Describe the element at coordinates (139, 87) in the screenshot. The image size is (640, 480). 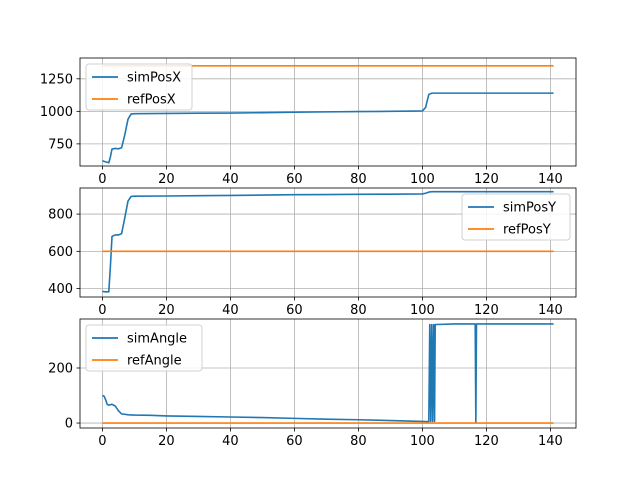
I see `legend: simPosX refPosX` at that location.